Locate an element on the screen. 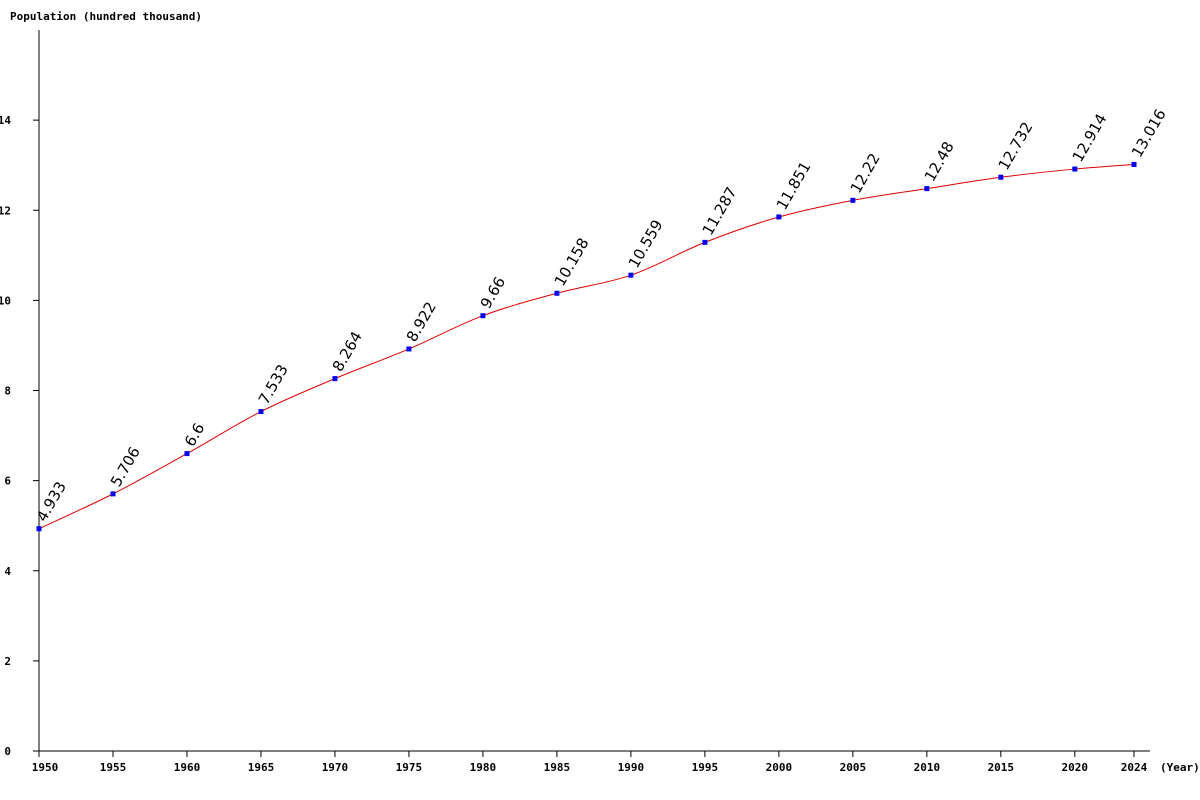 Image resolution: width=1200 pixels, height=800 pixels. x-tick-label: 1975 is located at coordinates (409, 767).